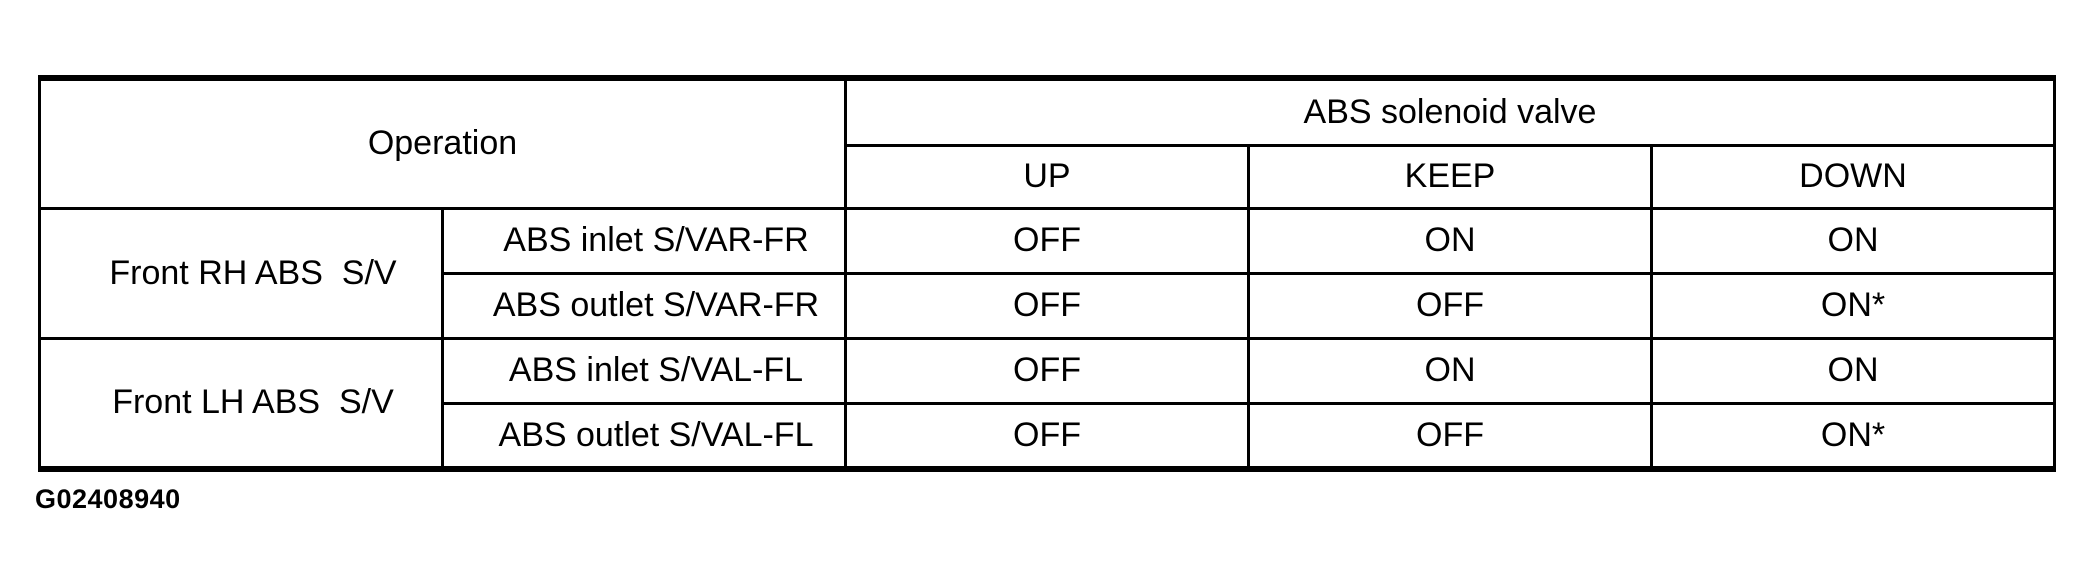  What do you see at coordinates (644, 370) in the screenshot?
I see `valve-label: ABS inlet S/VAL-FL` at bounding box center [644, 370].